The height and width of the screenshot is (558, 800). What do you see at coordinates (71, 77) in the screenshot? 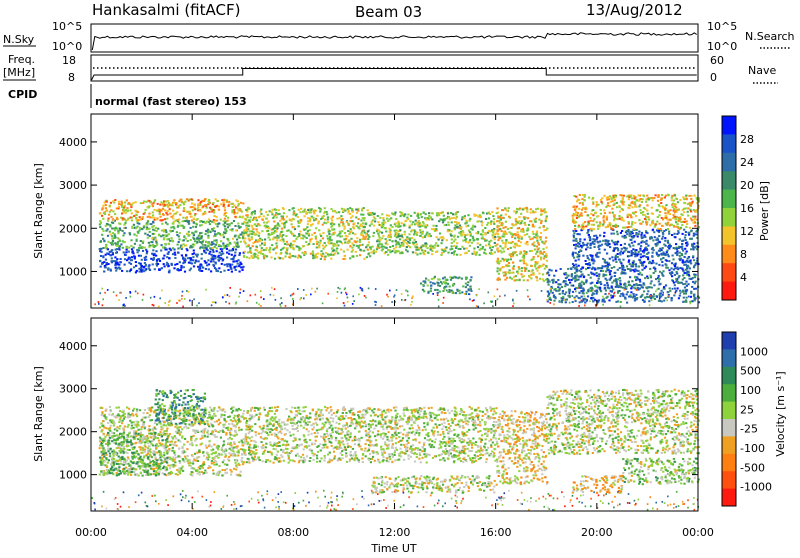
I see `freq-tick-bottom: 8` at bounding box center [71, 77].